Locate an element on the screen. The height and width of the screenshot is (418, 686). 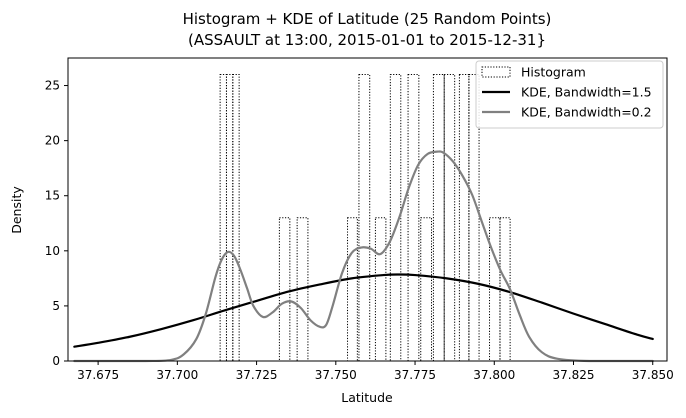
x-tick-label: 37.750 is located at coordinates (336, 375).